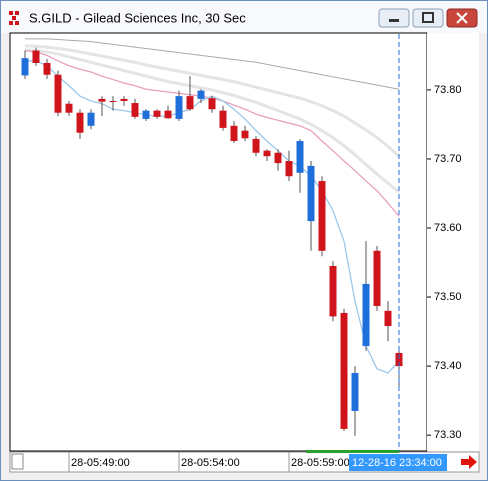 The width and height of the screenshot is (488, 481). Describe the element at coordinates (453, 242) in the screenshot. I see `y-axis-area` at that location.